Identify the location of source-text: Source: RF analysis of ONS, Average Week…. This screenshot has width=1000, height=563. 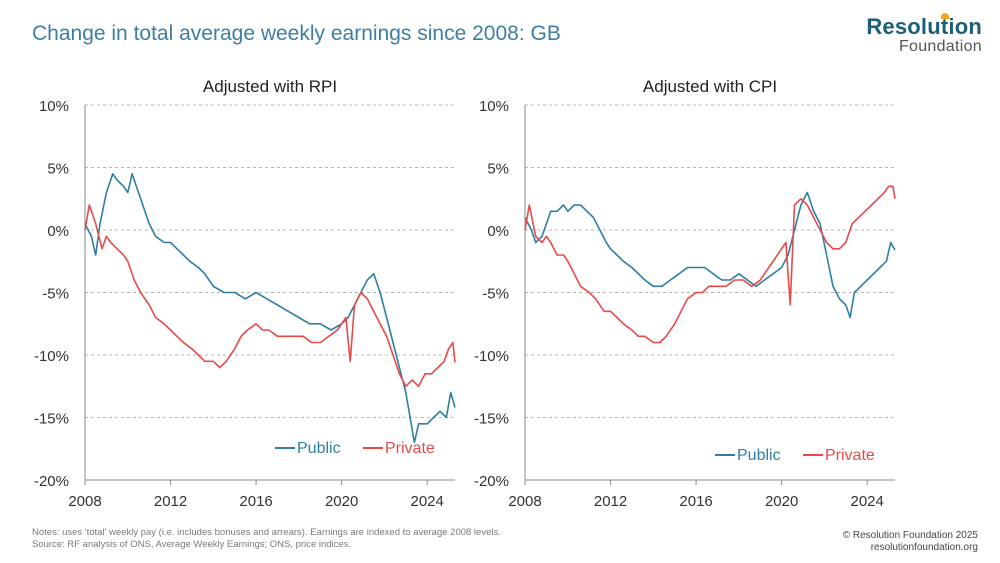
(192, 544).